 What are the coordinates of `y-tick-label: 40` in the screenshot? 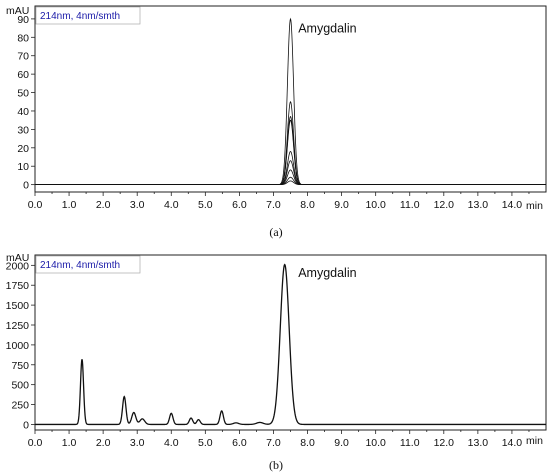 It's located at (23, 112).